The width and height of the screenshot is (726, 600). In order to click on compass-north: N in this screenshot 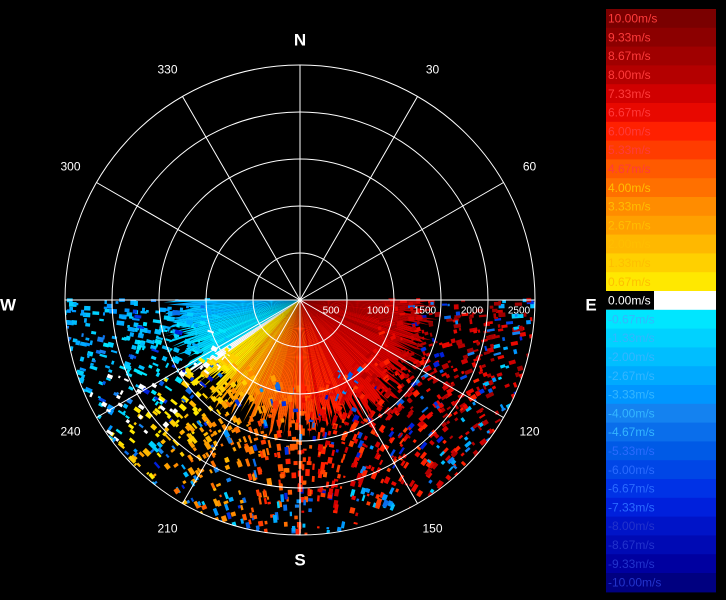, I will do `click(300, 39)`.